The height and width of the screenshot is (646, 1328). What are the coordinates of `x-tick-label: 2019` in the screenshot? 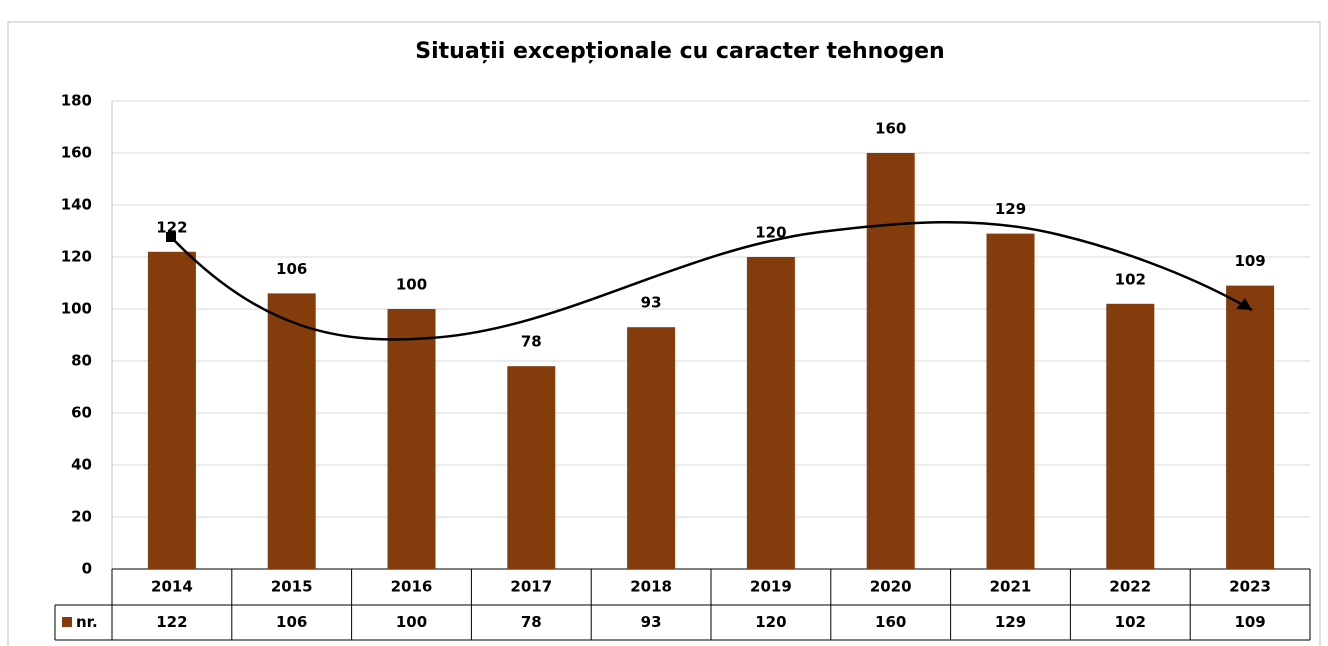 It's located at (771, 587).